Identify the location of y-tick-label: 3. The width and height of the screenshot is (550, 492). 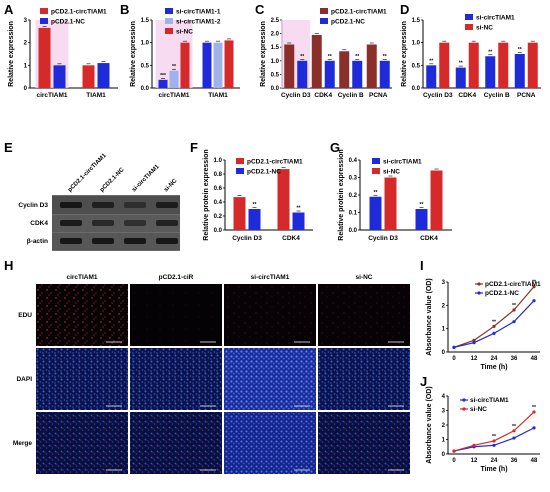
(444, 412).